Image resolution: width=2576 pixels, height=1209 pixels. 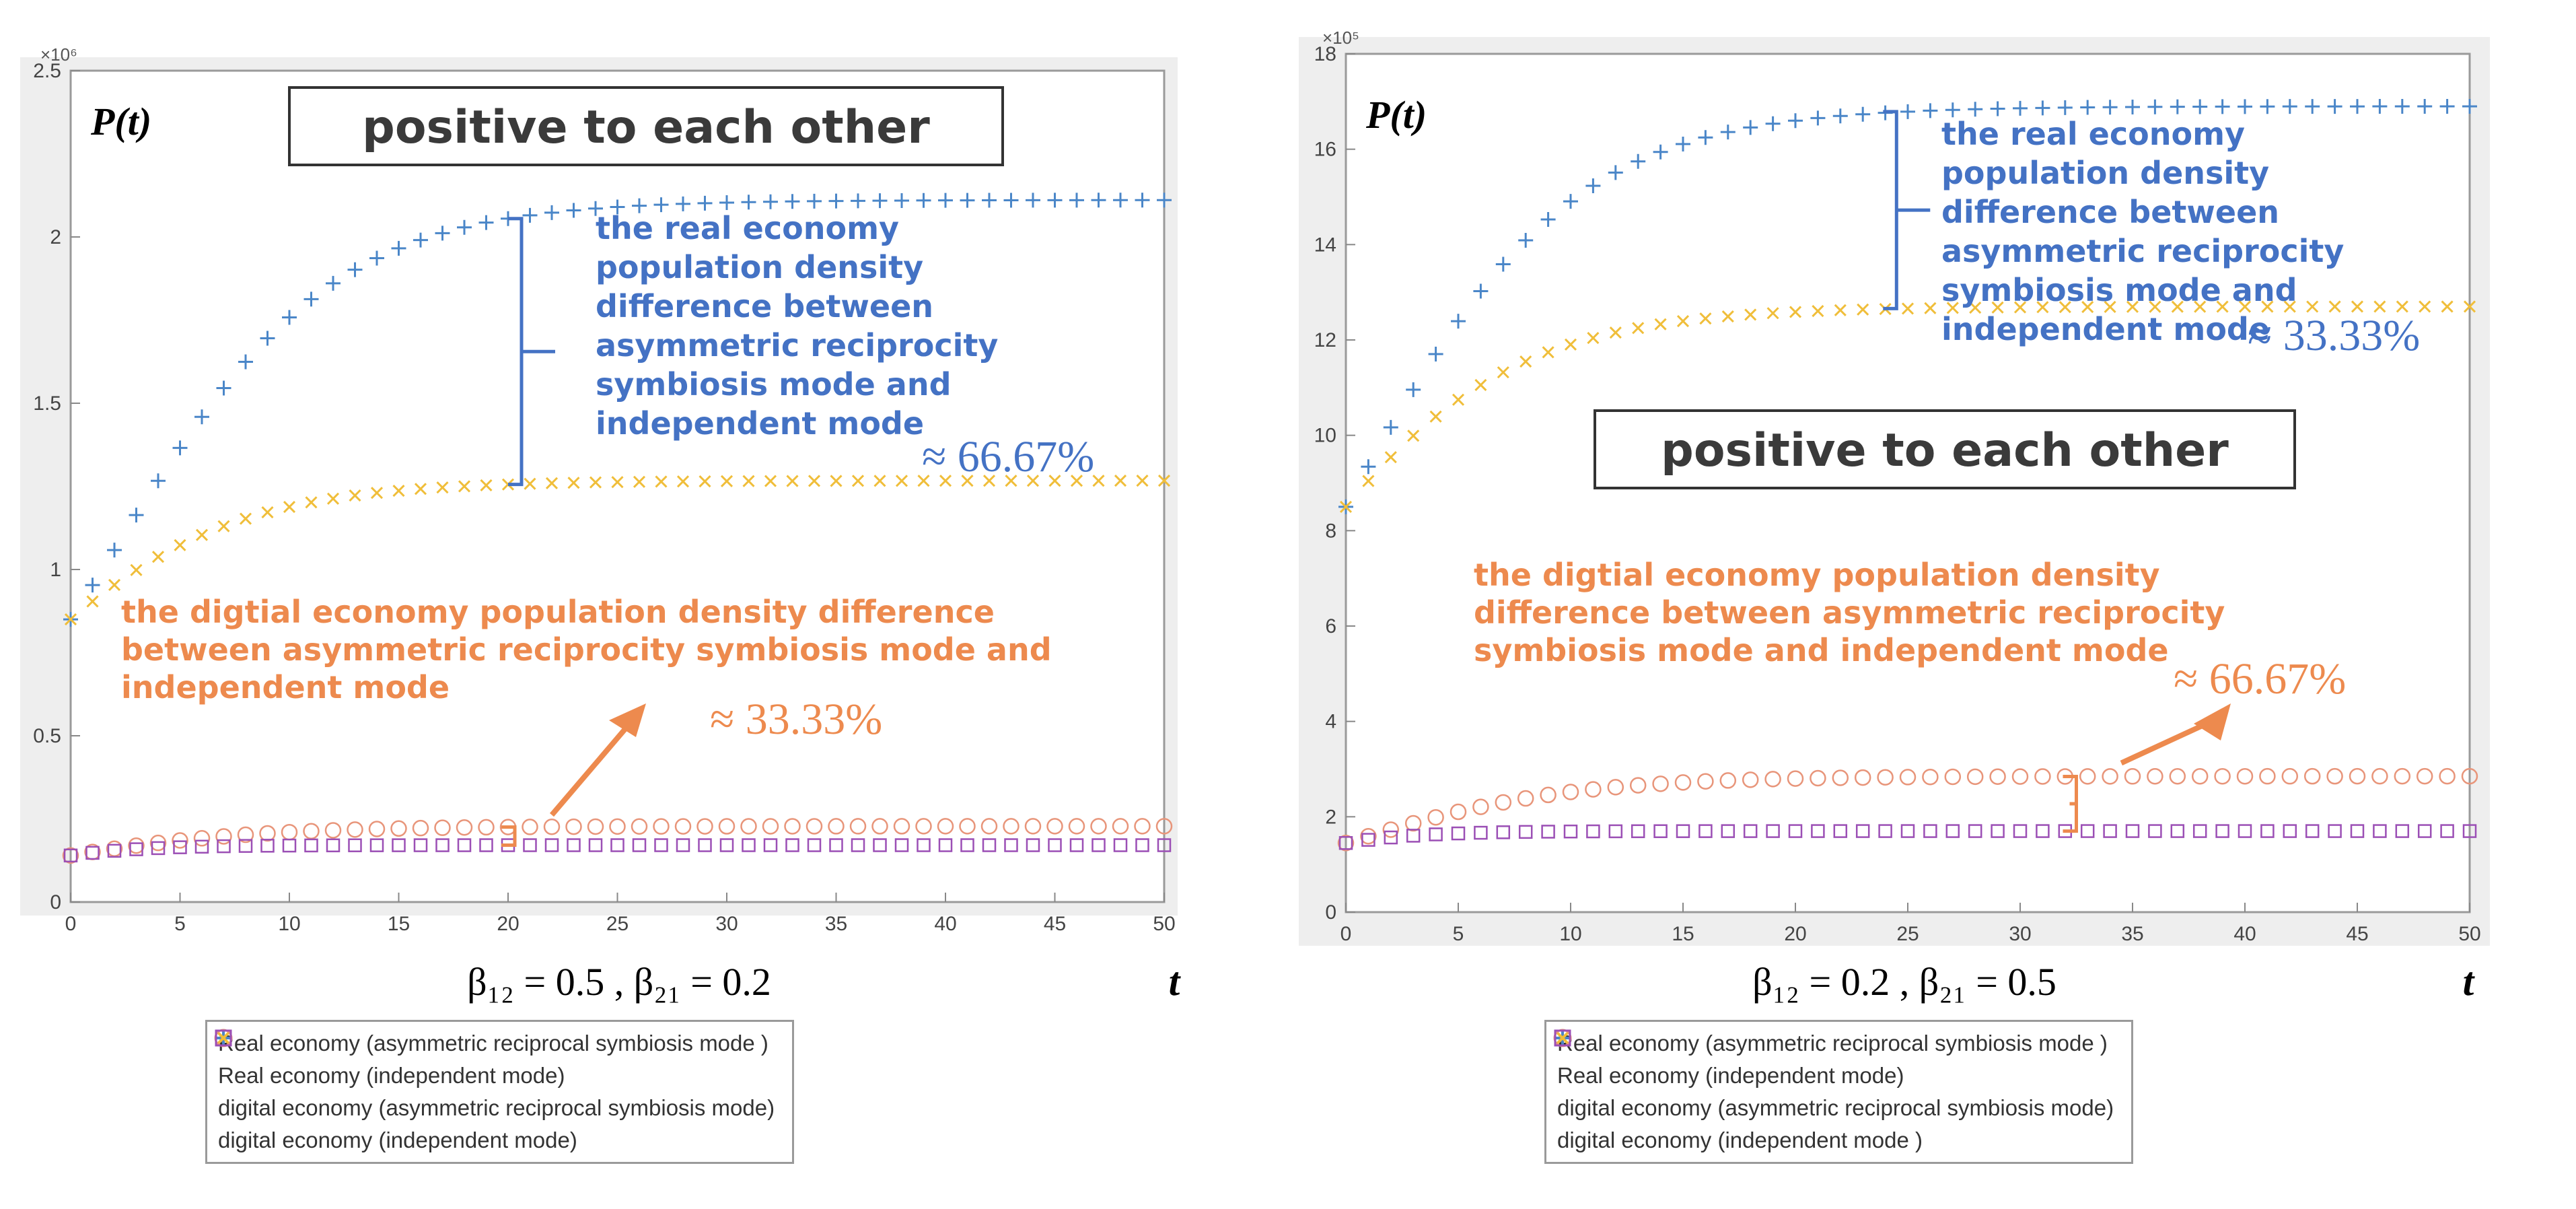 I want to click on y-tick-label: 1, so click(x=55, y=570).